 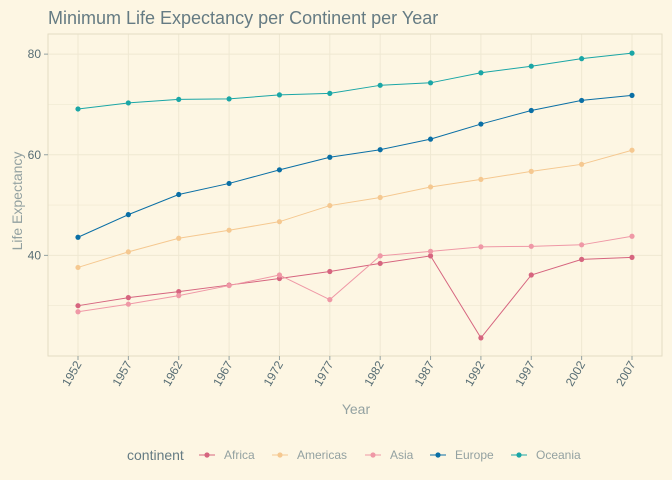 I want to click on x-tick-label: 1987, so click(x=425, y=373).